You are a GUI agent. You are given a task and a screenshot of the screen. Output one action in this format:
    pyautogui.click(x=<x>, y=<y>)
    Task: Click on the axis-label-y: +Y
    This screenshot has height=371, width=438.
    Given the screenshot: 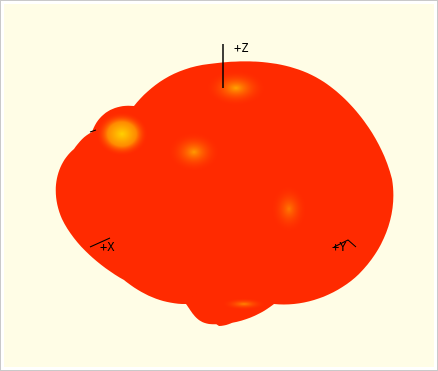 What is the action you would take?
    pyautogui.click(x=339, y=247)
    